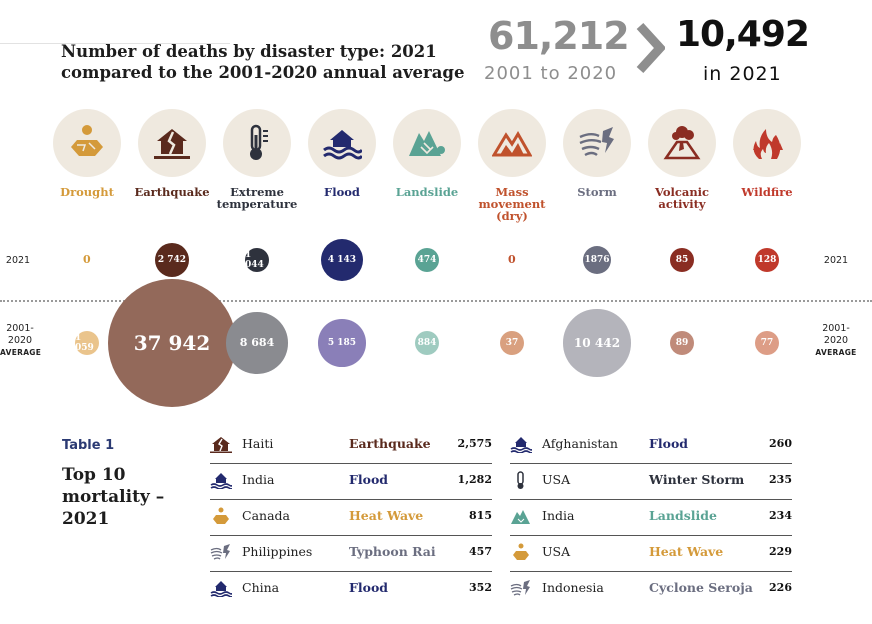 Image resolution: width=872 pixels, height=624 pixels. I want to click on row-divider, so click(436, 301).